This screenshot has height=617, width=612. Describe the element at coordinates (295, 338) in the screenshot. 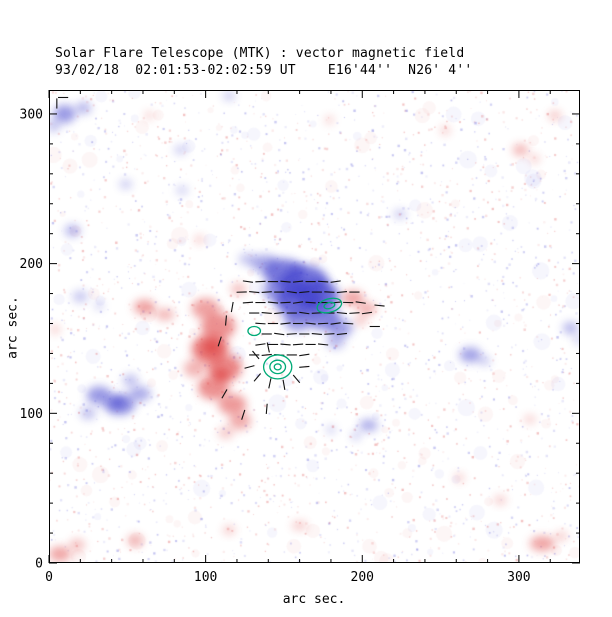

I see `field-contours` at that location.